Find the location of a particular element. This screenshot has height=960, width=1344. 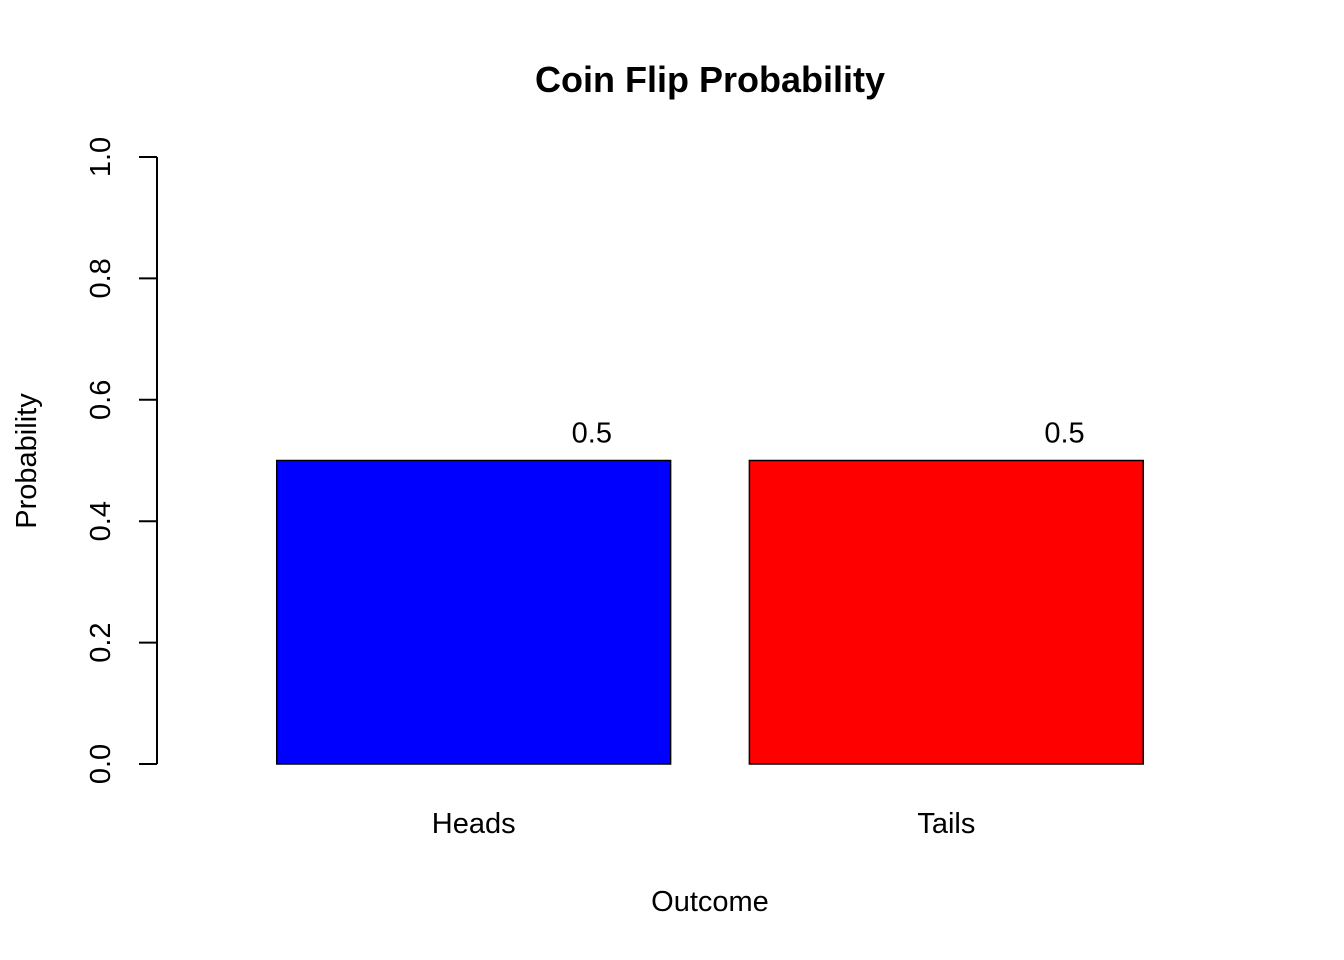

bar-heads is located at coordinates (473, 612).